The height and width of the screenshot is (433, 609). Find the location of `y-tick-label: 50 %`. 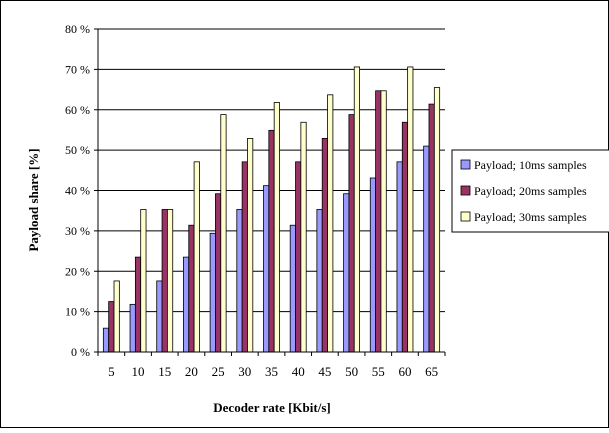

y-tick-label: 50 % is located at coordinates (77, 150).